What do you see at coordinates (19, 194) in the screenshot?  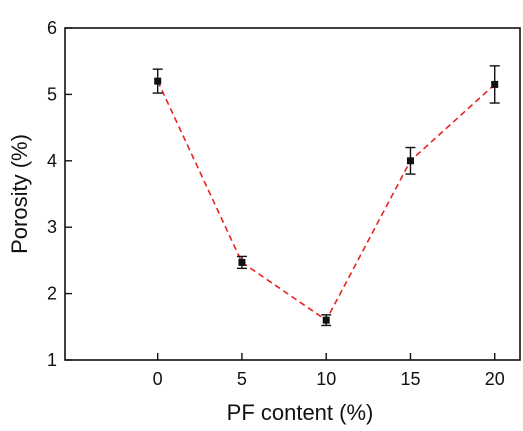 I see `y-axis-title: Porosity (%)` at bounding box center [19, 194].